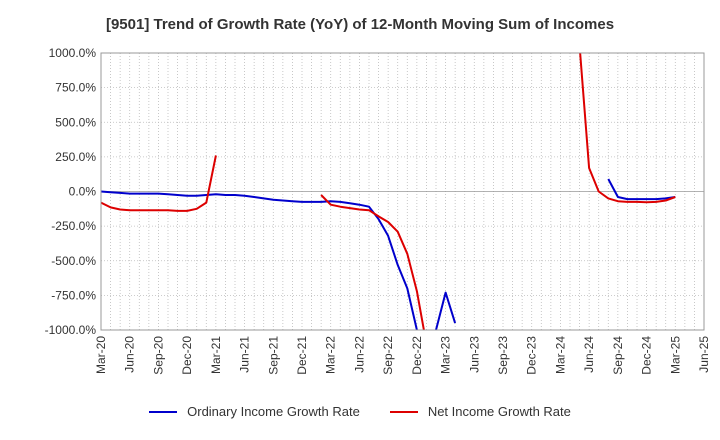 The height and width of the screenshot is (440, 720). What do you see at coordinates (73, 53) in the screenshot?
I see `y-tick-label: 1000.0%` at bounding box center [73, 53].